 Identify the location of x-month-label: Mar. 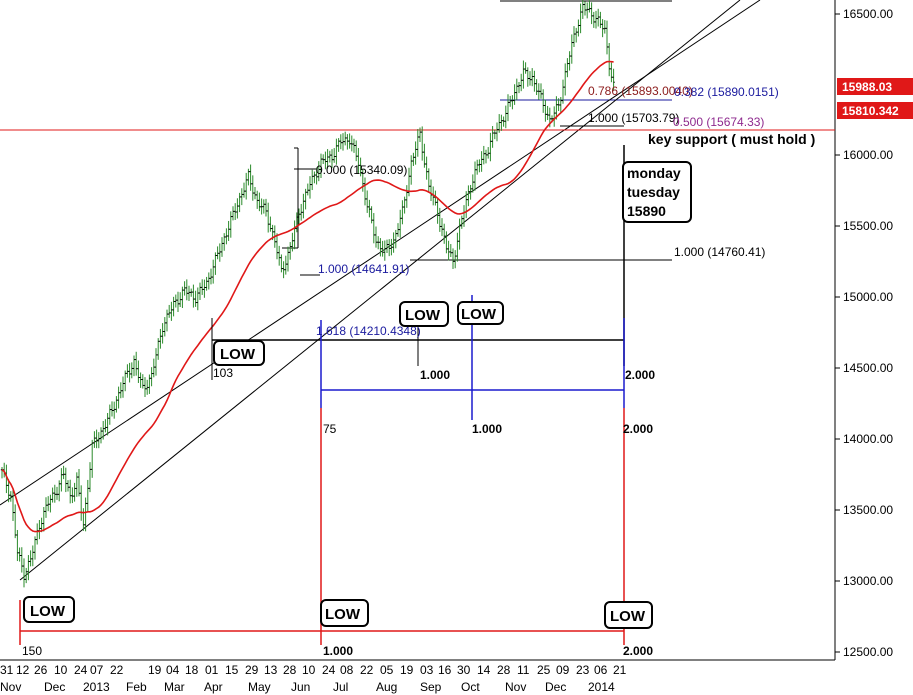
(174, 687).